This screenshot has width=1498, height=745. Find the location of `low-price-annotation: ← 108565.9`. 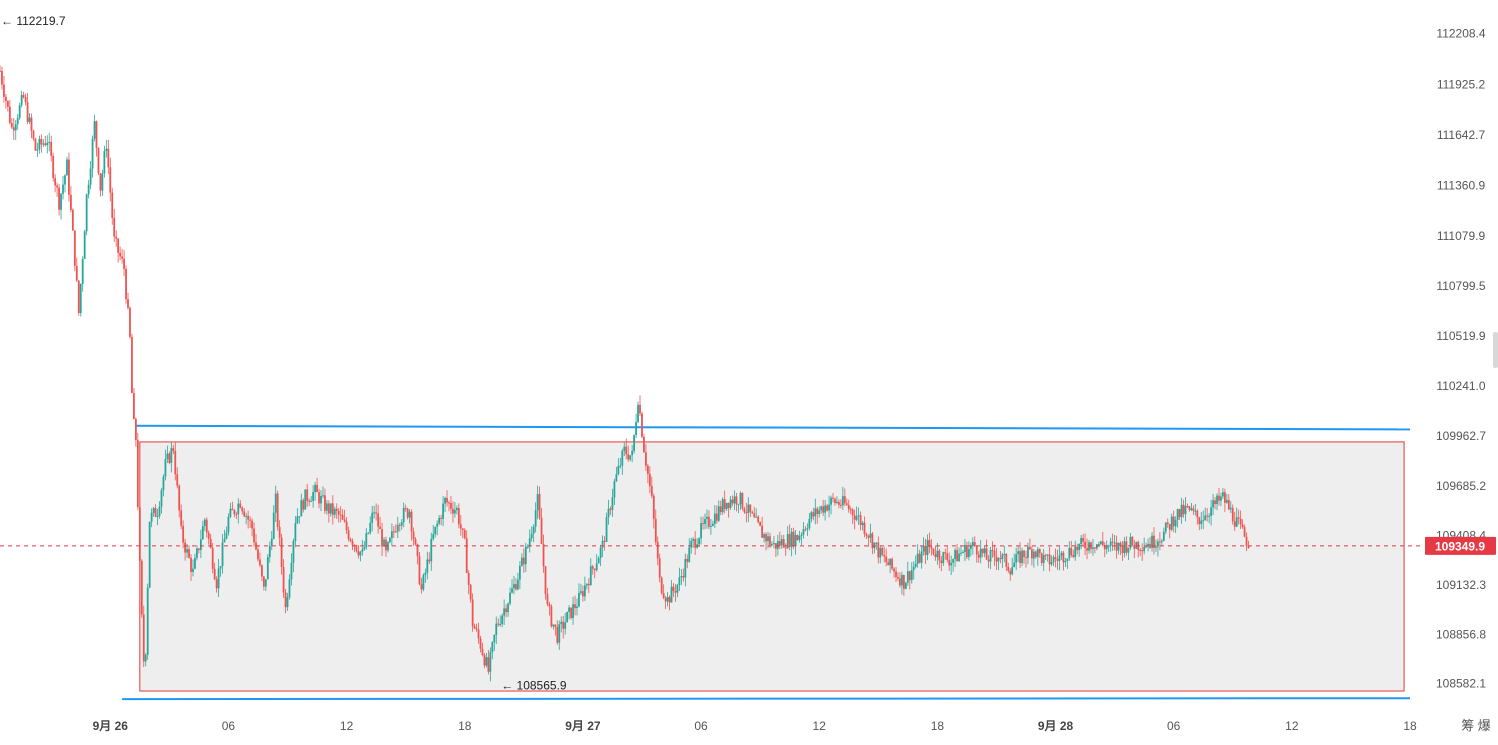

low-price-annotation: ← 108565.9 is located at coordinates (534, 685).